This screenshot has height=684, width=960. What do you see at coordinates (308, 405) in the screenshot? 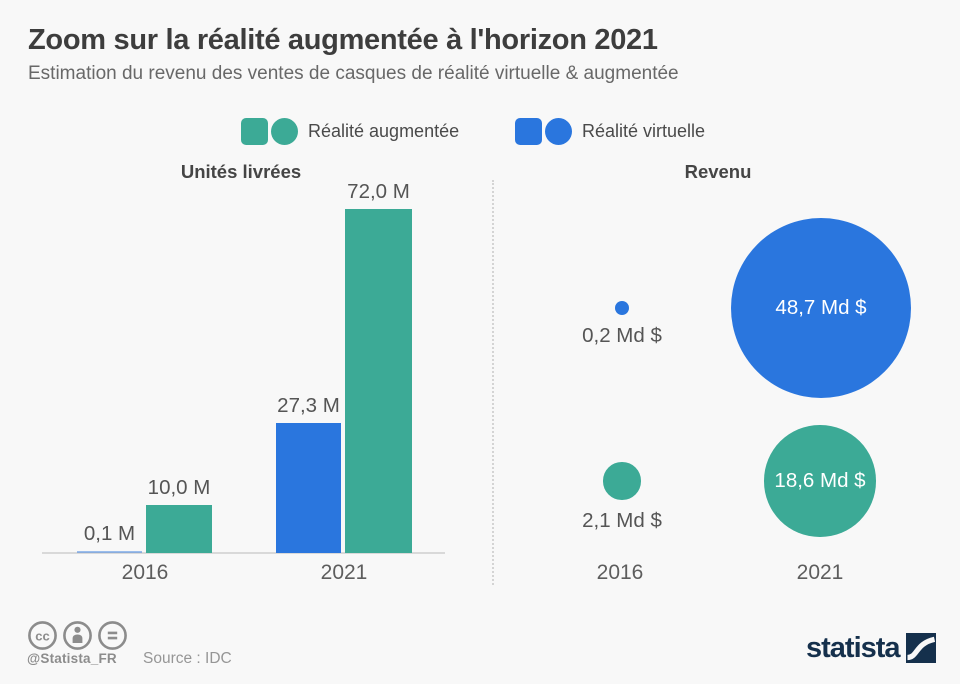
I see `bar-label-vr-2021: 27,3 M` at bounding box center [308, 405].